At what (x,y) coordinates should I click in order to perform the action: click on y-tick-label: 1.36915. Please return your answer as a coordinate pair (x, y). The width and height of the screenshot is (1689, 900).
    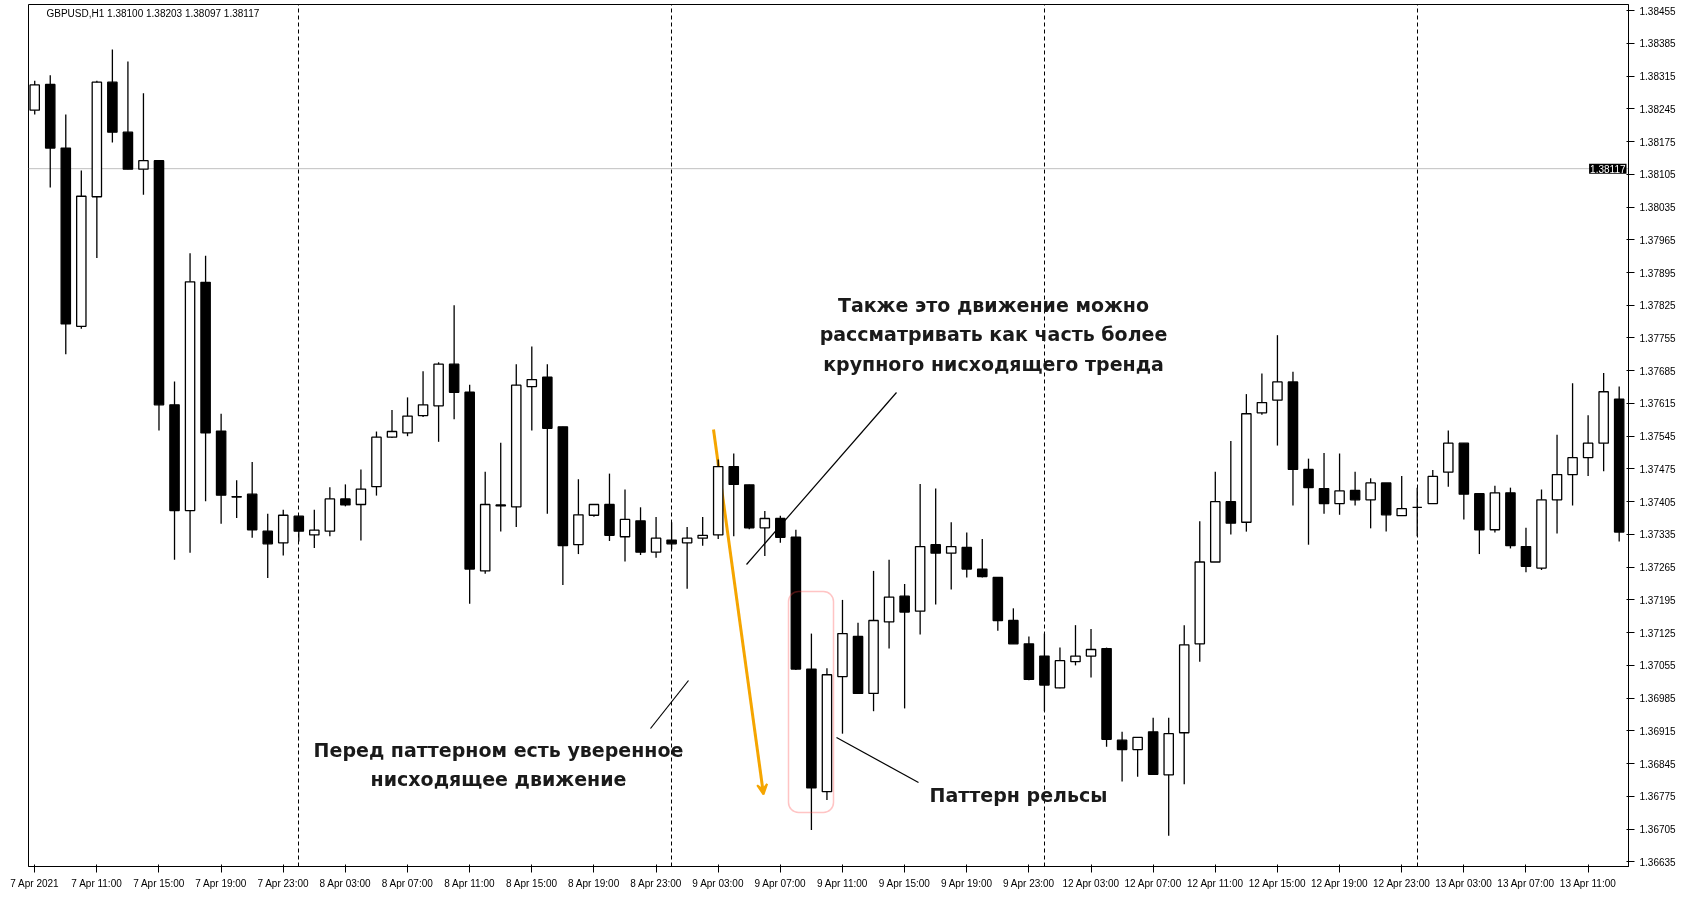
    Looking at the image, I should click on (1658, 731).